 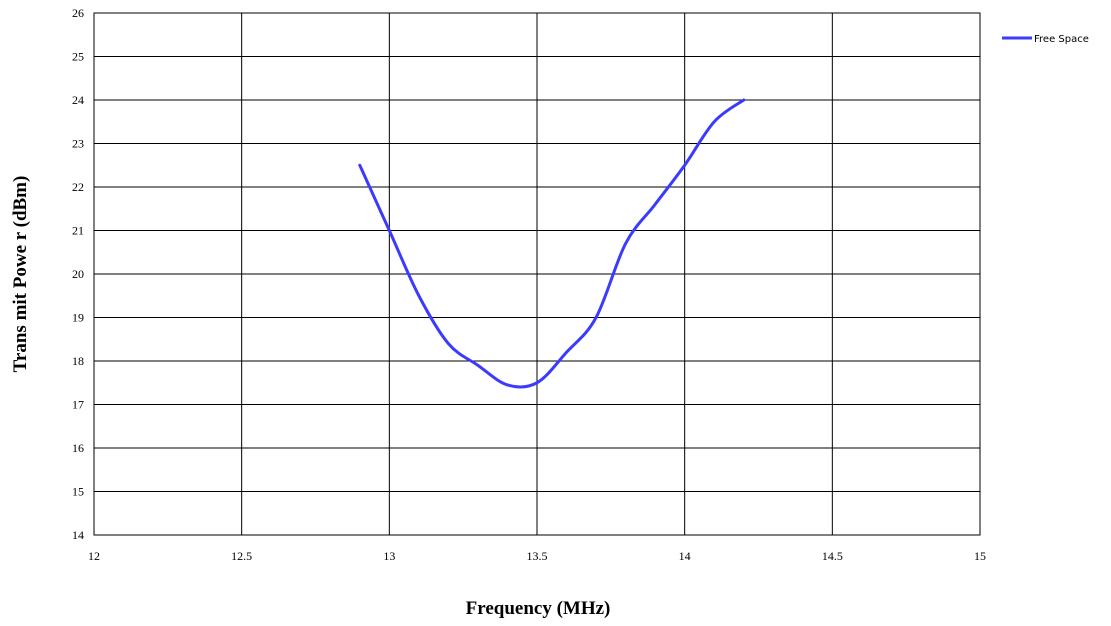 I want to click on y-tick-label: 23, so click(x=78, y=144).